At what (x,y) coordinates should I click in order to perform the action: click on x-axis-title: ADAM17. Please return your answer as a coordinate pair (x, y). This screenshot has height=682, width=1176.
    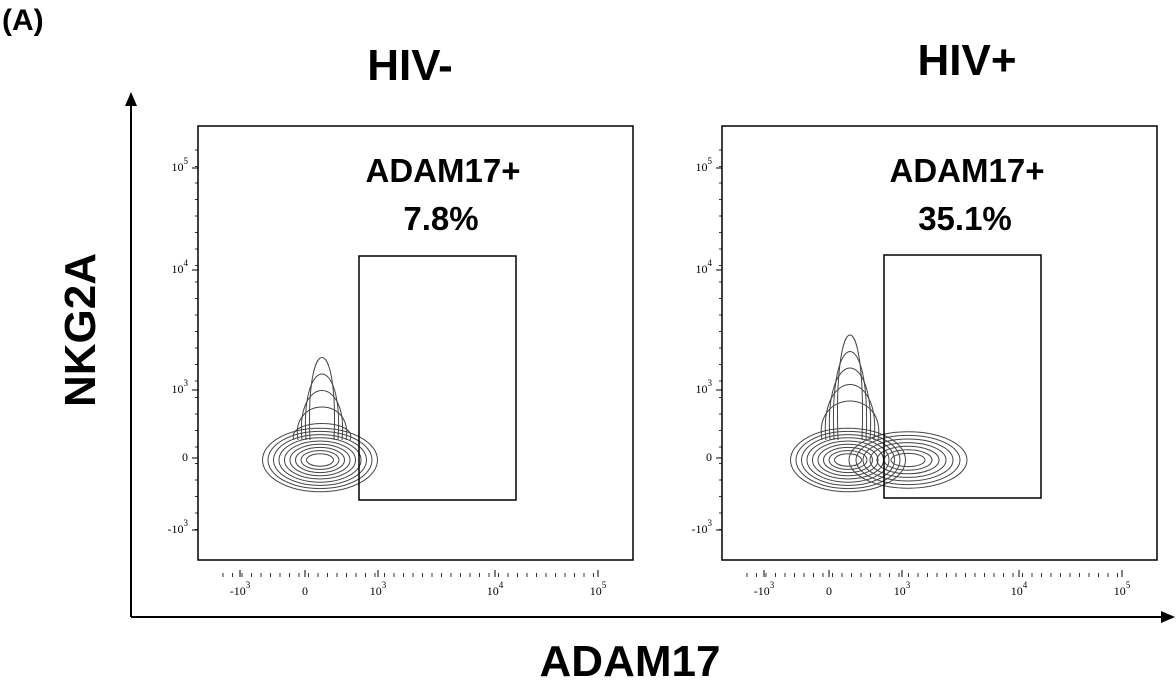
    Looking at the image, I should click on (630, 659).